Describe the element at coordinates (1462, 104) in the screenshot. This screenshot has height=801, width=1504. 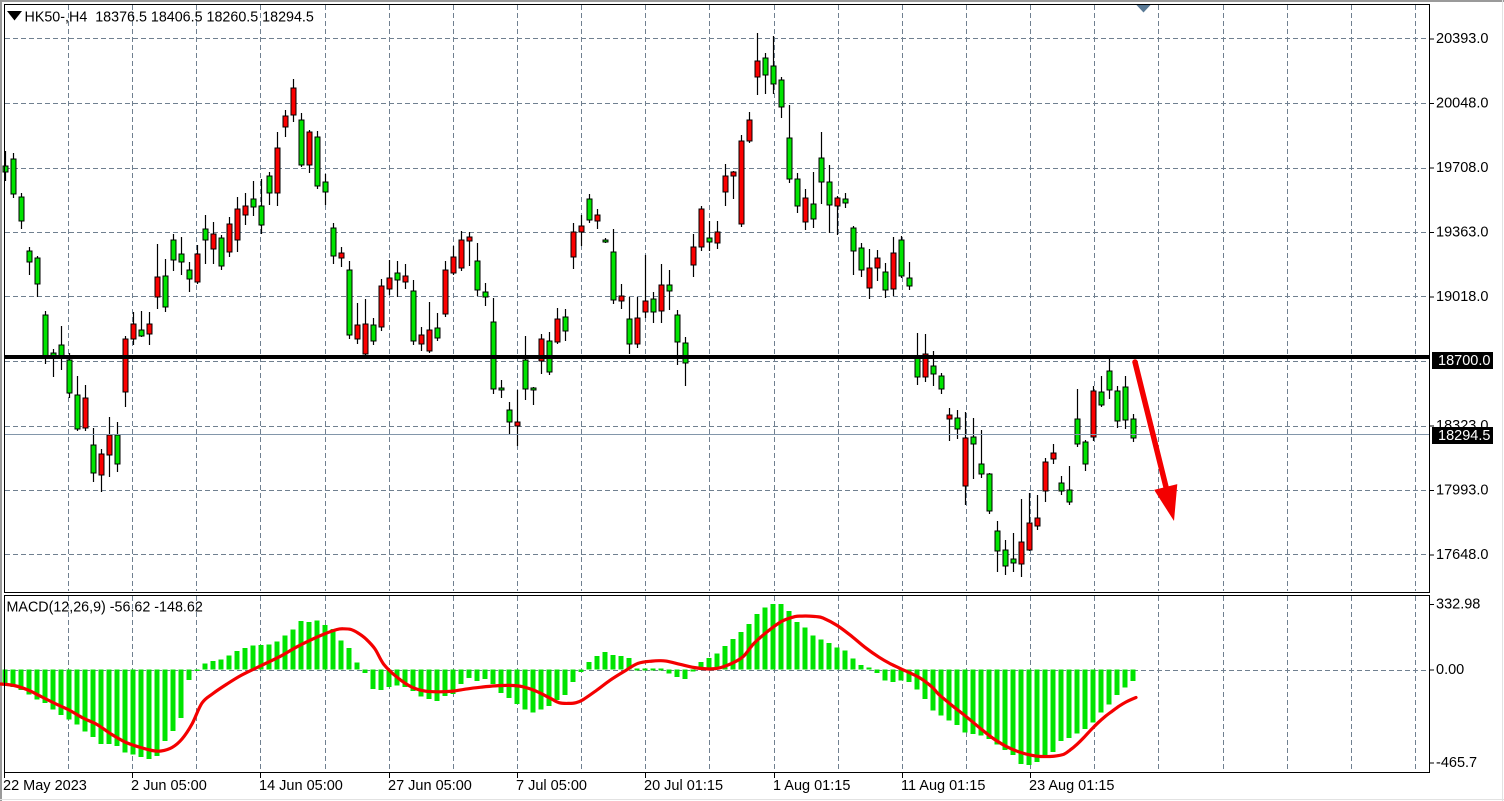
I see `svg-text: 20048.0` at that location.